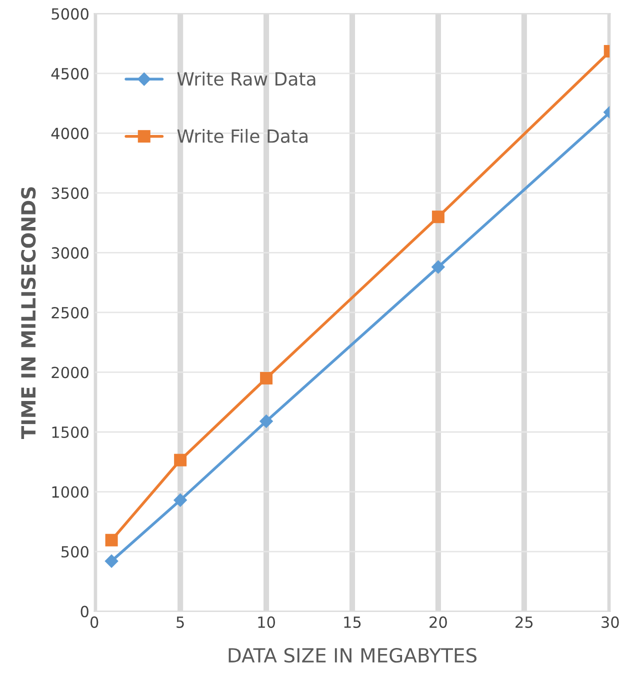  I want to click on y-tick-label: 2000, so click(70, 372).